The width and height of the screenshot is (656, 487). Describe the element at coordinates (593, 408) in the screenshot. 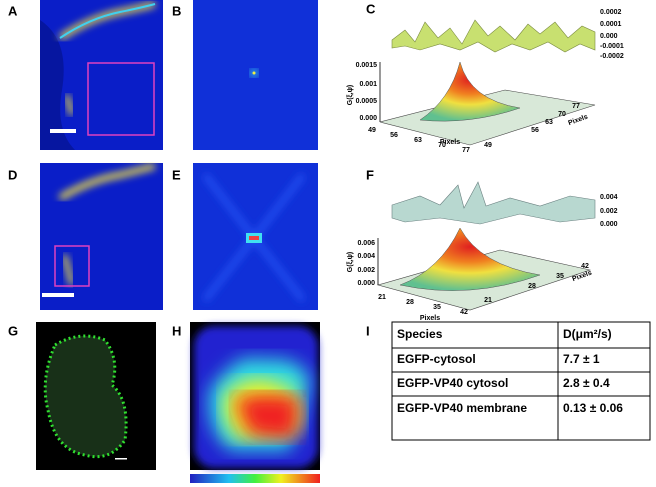

I see `table-cell: 0.13 ± 0.06` at that location.